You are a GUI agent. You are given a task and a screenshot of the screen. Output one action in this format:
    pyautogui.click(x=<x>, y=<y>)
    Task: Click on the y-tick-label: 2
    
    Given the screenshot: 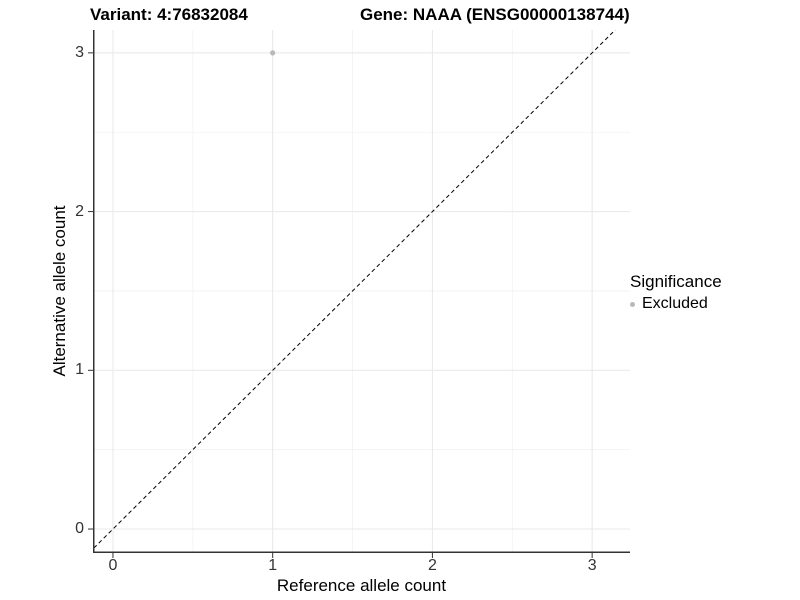 What is the action you would take?
    pyautogui.click(x=79, y=211)
    